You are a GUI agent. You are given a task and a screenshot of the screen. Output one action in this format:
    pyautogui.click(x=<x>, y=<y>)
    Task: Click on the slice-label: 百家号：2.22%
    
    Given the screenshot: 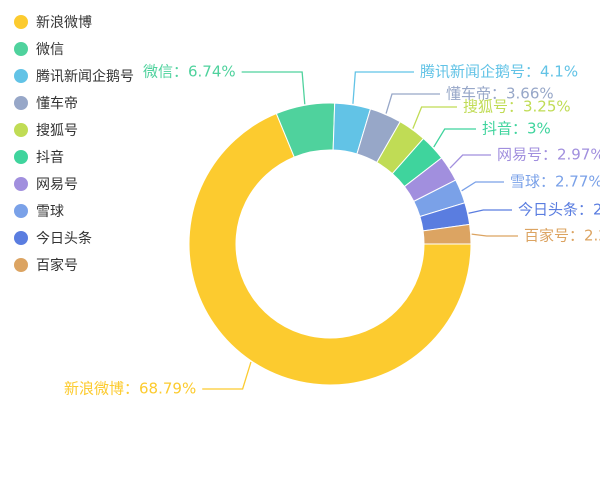 What is the action you would take?
    pyautogui.click(x=562, y=236)
    